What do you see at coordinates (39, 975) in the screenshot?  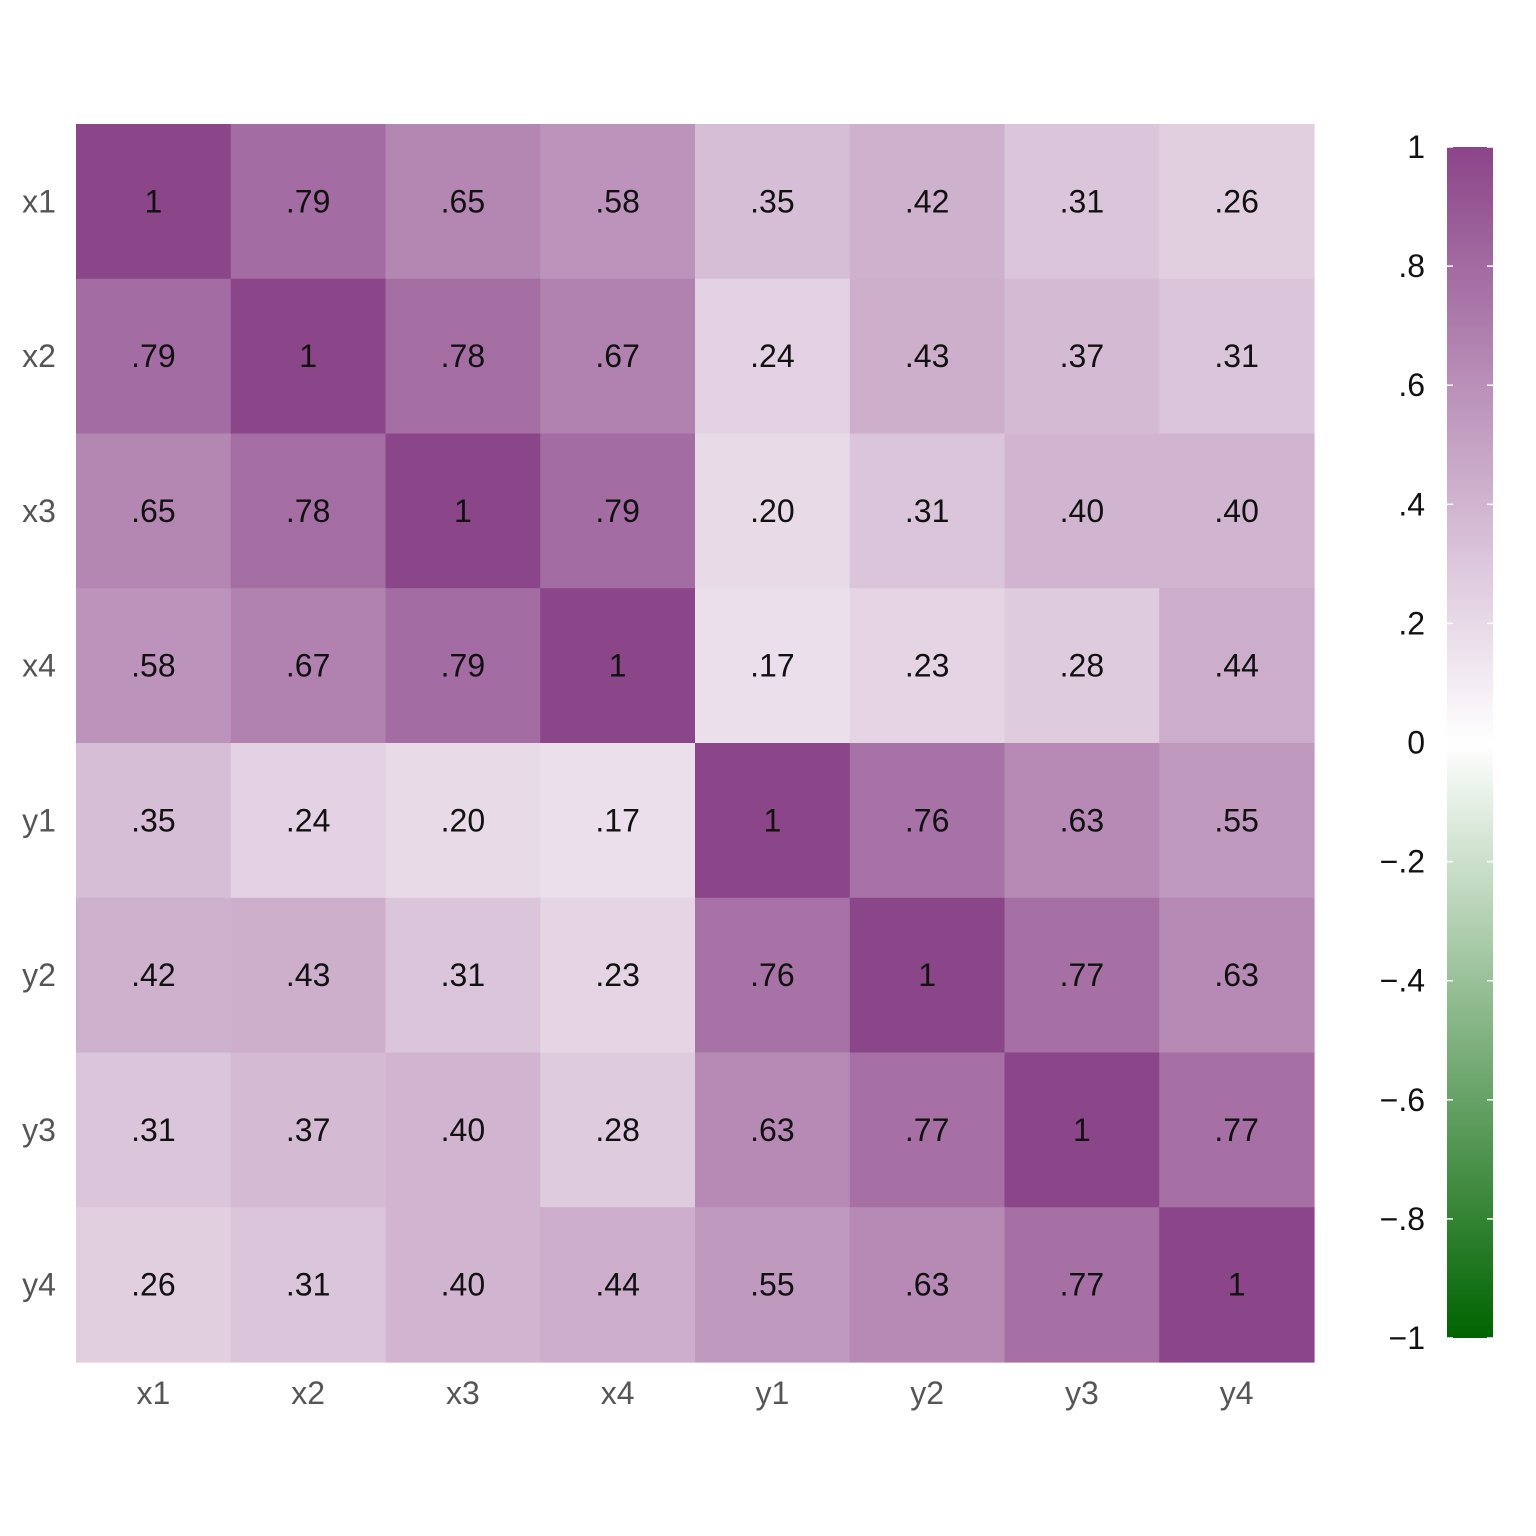 I see `row-label-y2: y2` at bounding box center [39, 975].